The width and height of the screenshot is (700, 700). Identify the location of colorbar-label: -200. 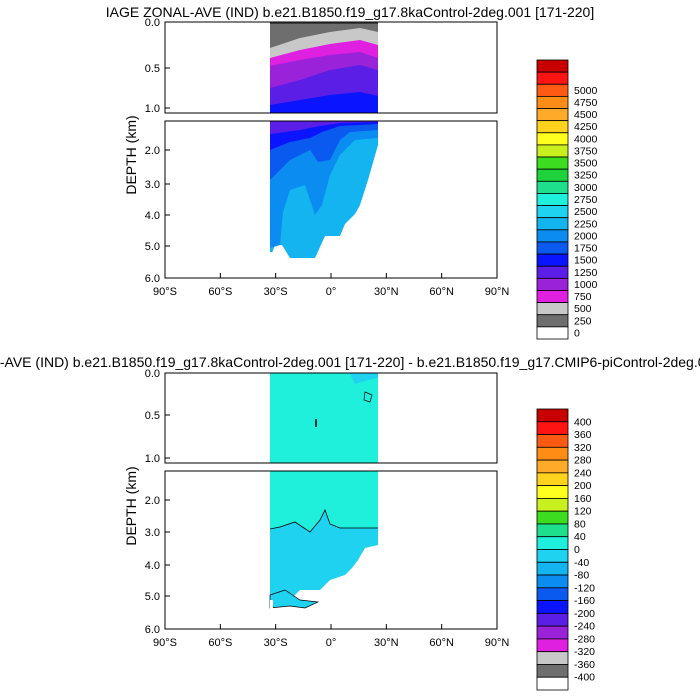
(584, 614).